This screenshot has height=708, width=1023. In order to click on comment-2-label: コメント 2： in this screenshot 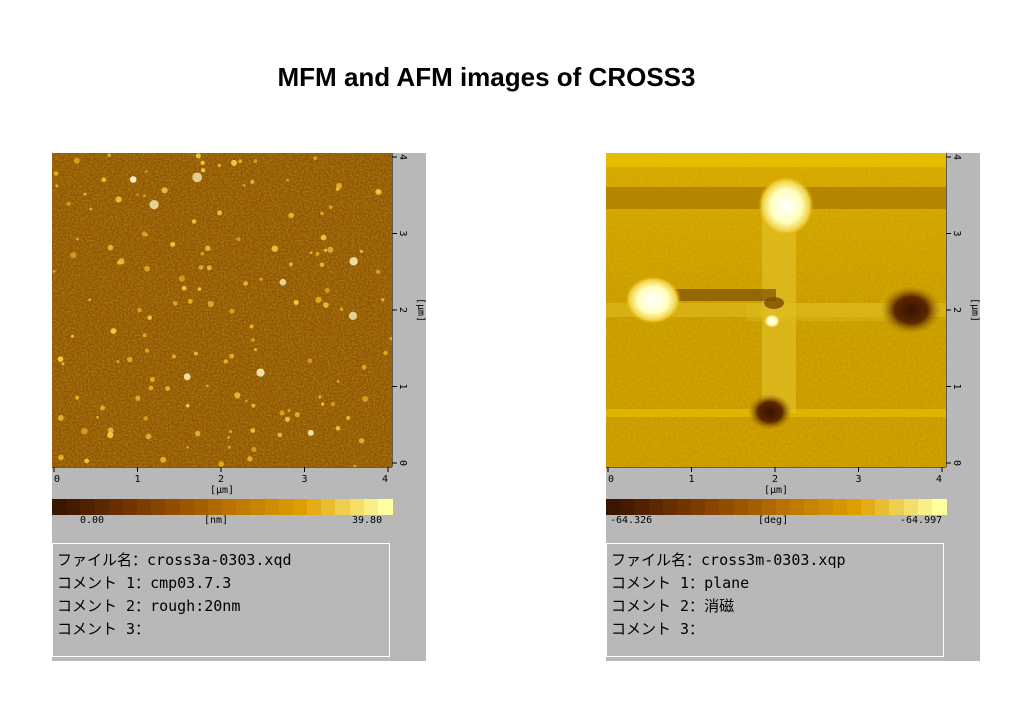, I will do `click(104, 606)`.